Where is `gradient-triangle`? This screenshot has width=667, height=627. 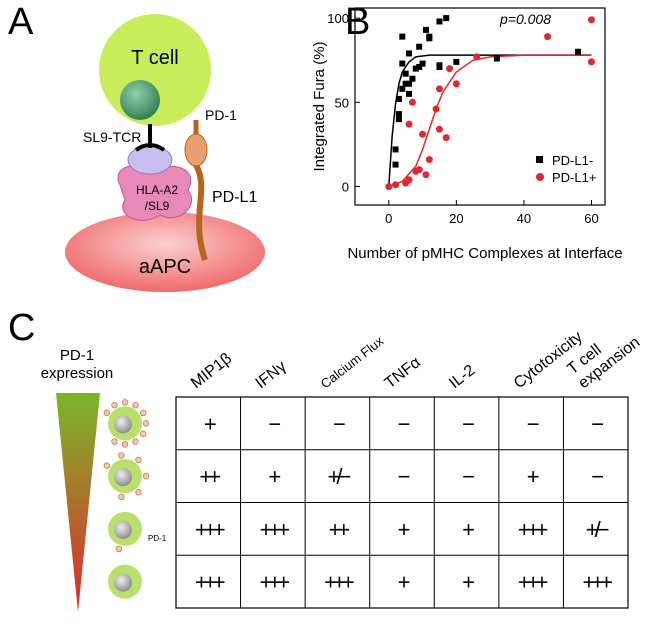
gradient-triangle is located at coordinates (78, 502).